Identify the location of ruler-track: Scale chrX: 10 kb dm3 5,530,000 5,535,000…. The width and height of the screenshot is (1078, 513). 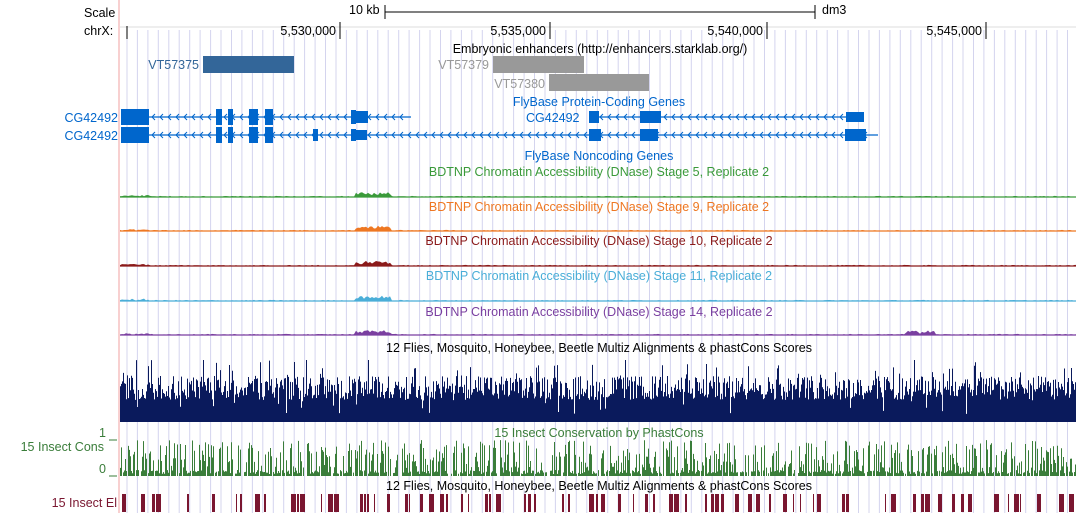
(580, 21).